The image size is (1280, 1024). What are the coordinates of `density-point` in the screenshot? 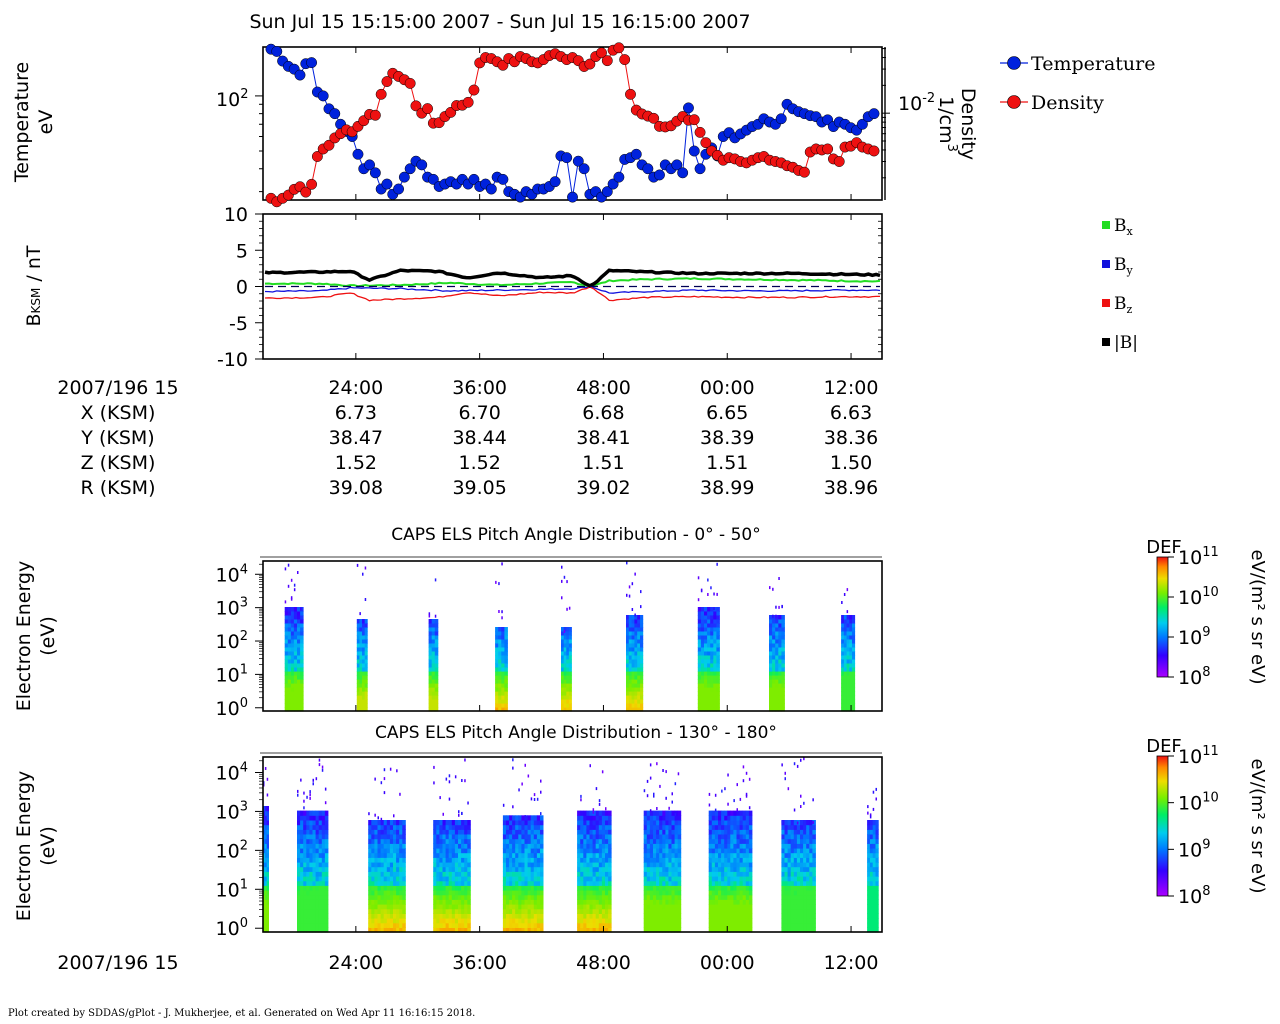 It's located at (625, 60).